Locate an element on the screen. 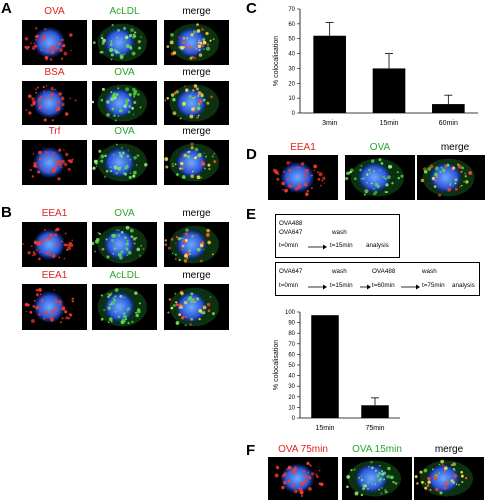  y-tick-label: 20 is located at coordinates (291, 398).